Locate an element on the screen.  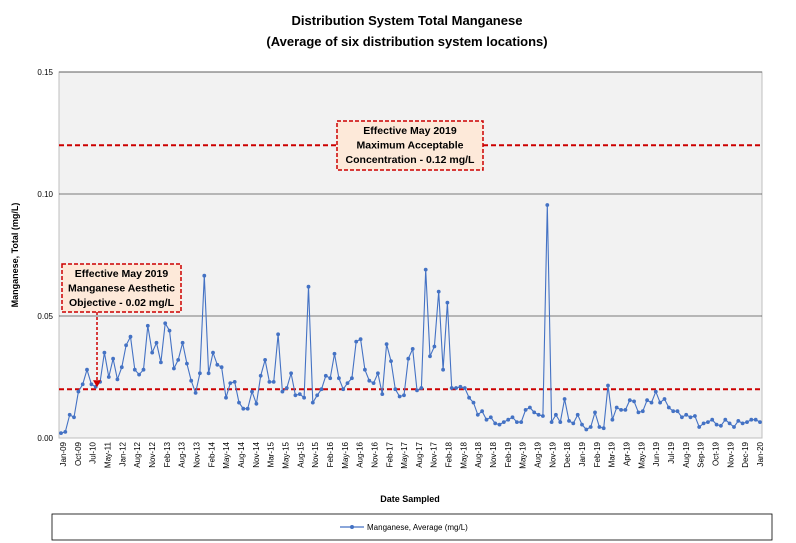
x-tick-label: May-18 is located at coordinates (463, 454).